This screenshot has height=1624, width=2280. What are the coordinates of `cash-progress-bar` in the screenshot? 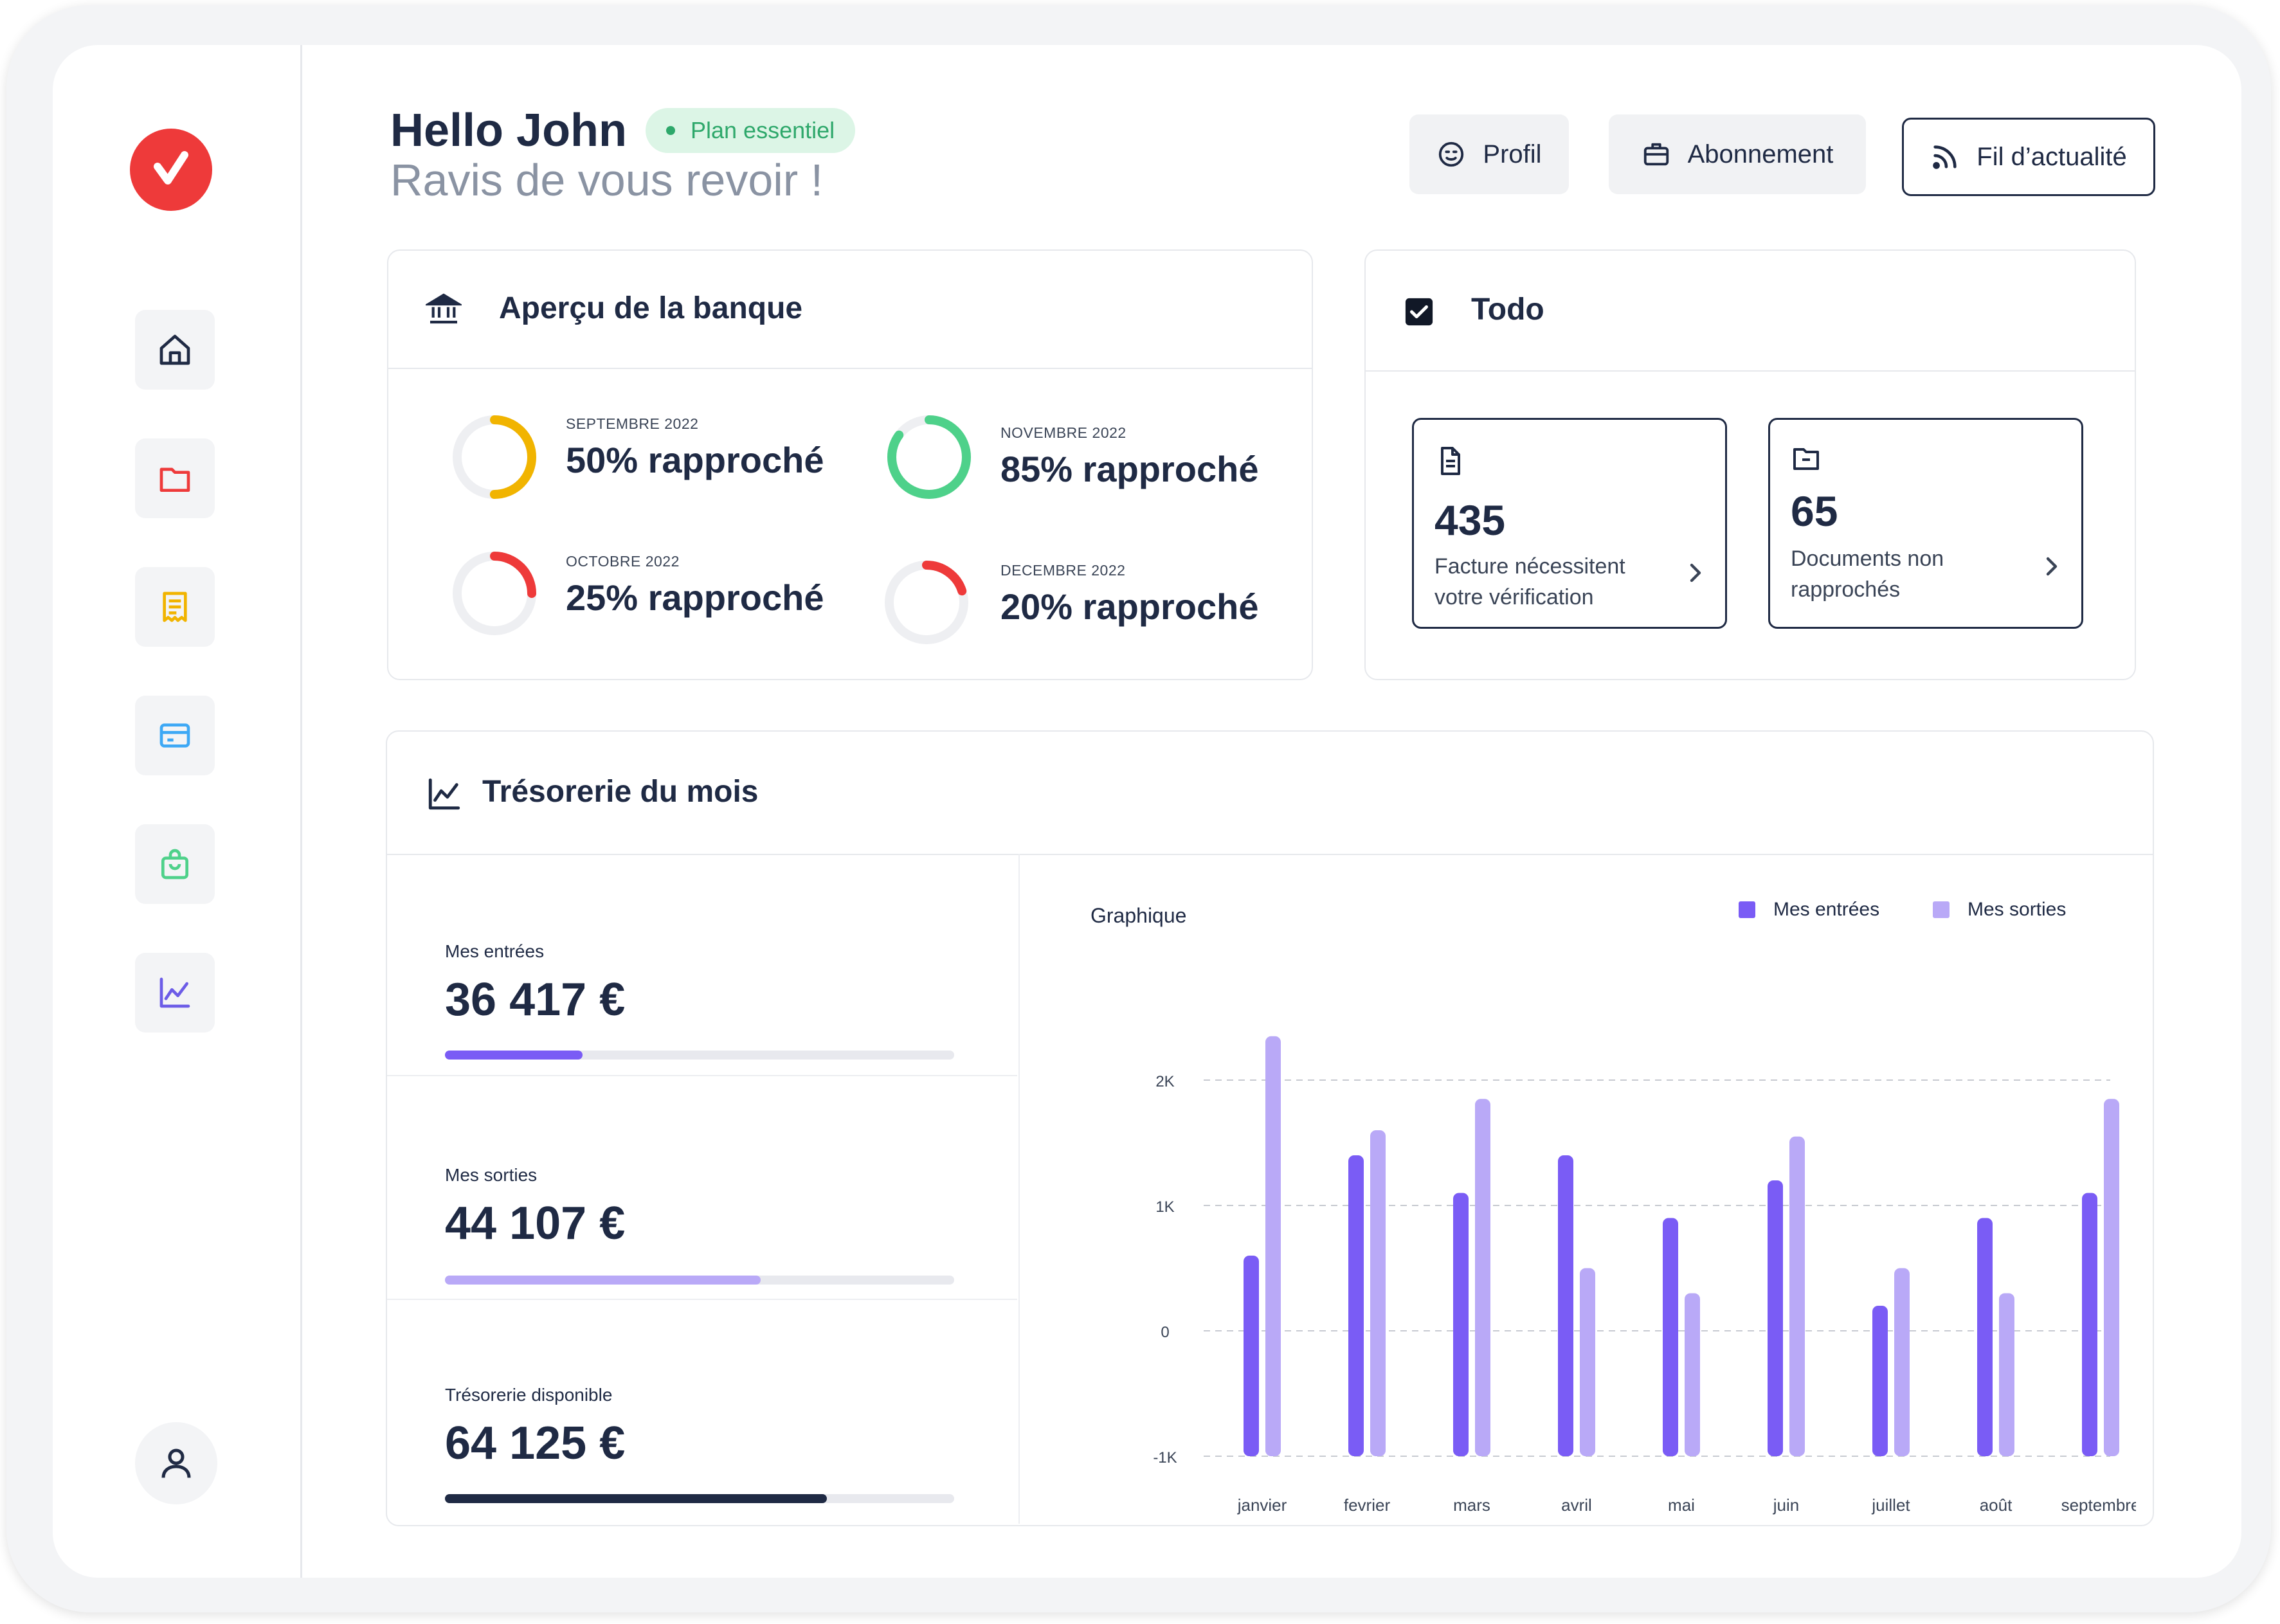 It's located at (699, 1498).